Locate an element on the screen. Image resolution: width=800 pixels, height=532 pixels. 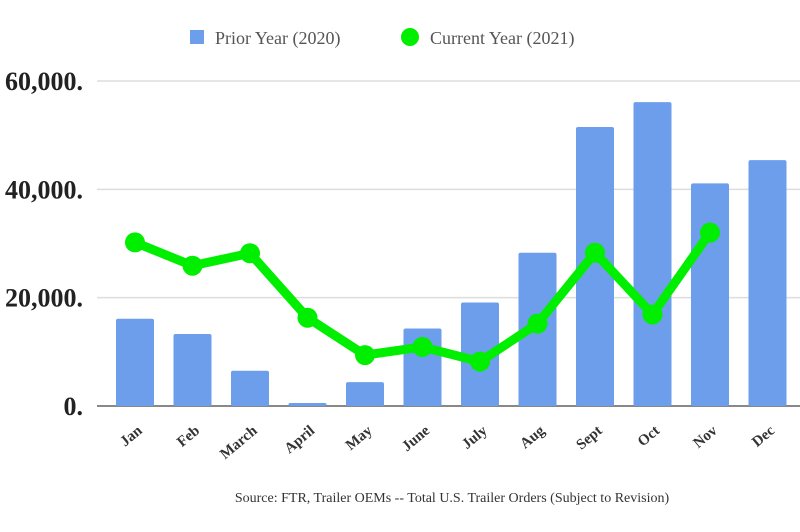
point-aug is located at coordinates (537, 323).